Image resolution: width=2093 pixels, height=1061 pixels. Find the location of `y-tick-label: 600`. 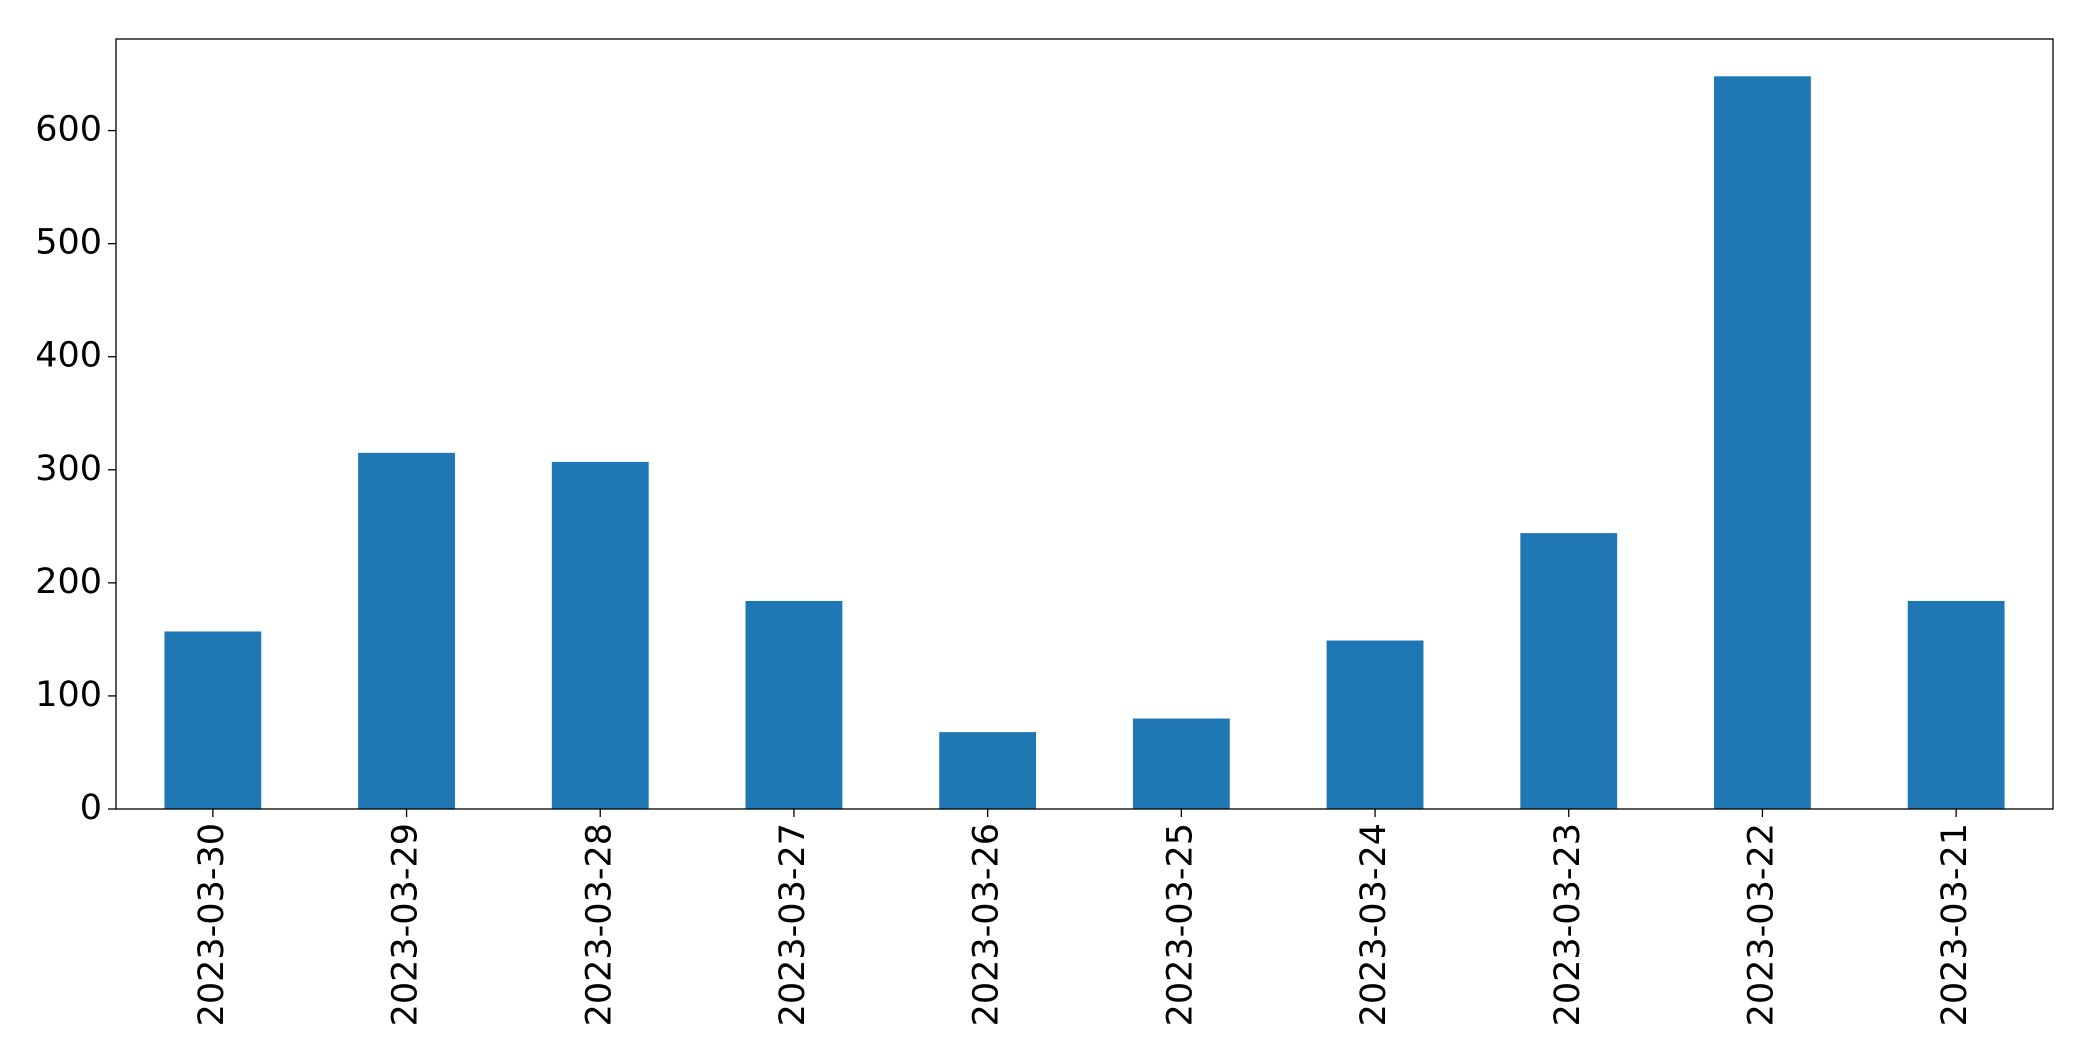

y-tick-label: 600 is located at coordinates (68, 130).